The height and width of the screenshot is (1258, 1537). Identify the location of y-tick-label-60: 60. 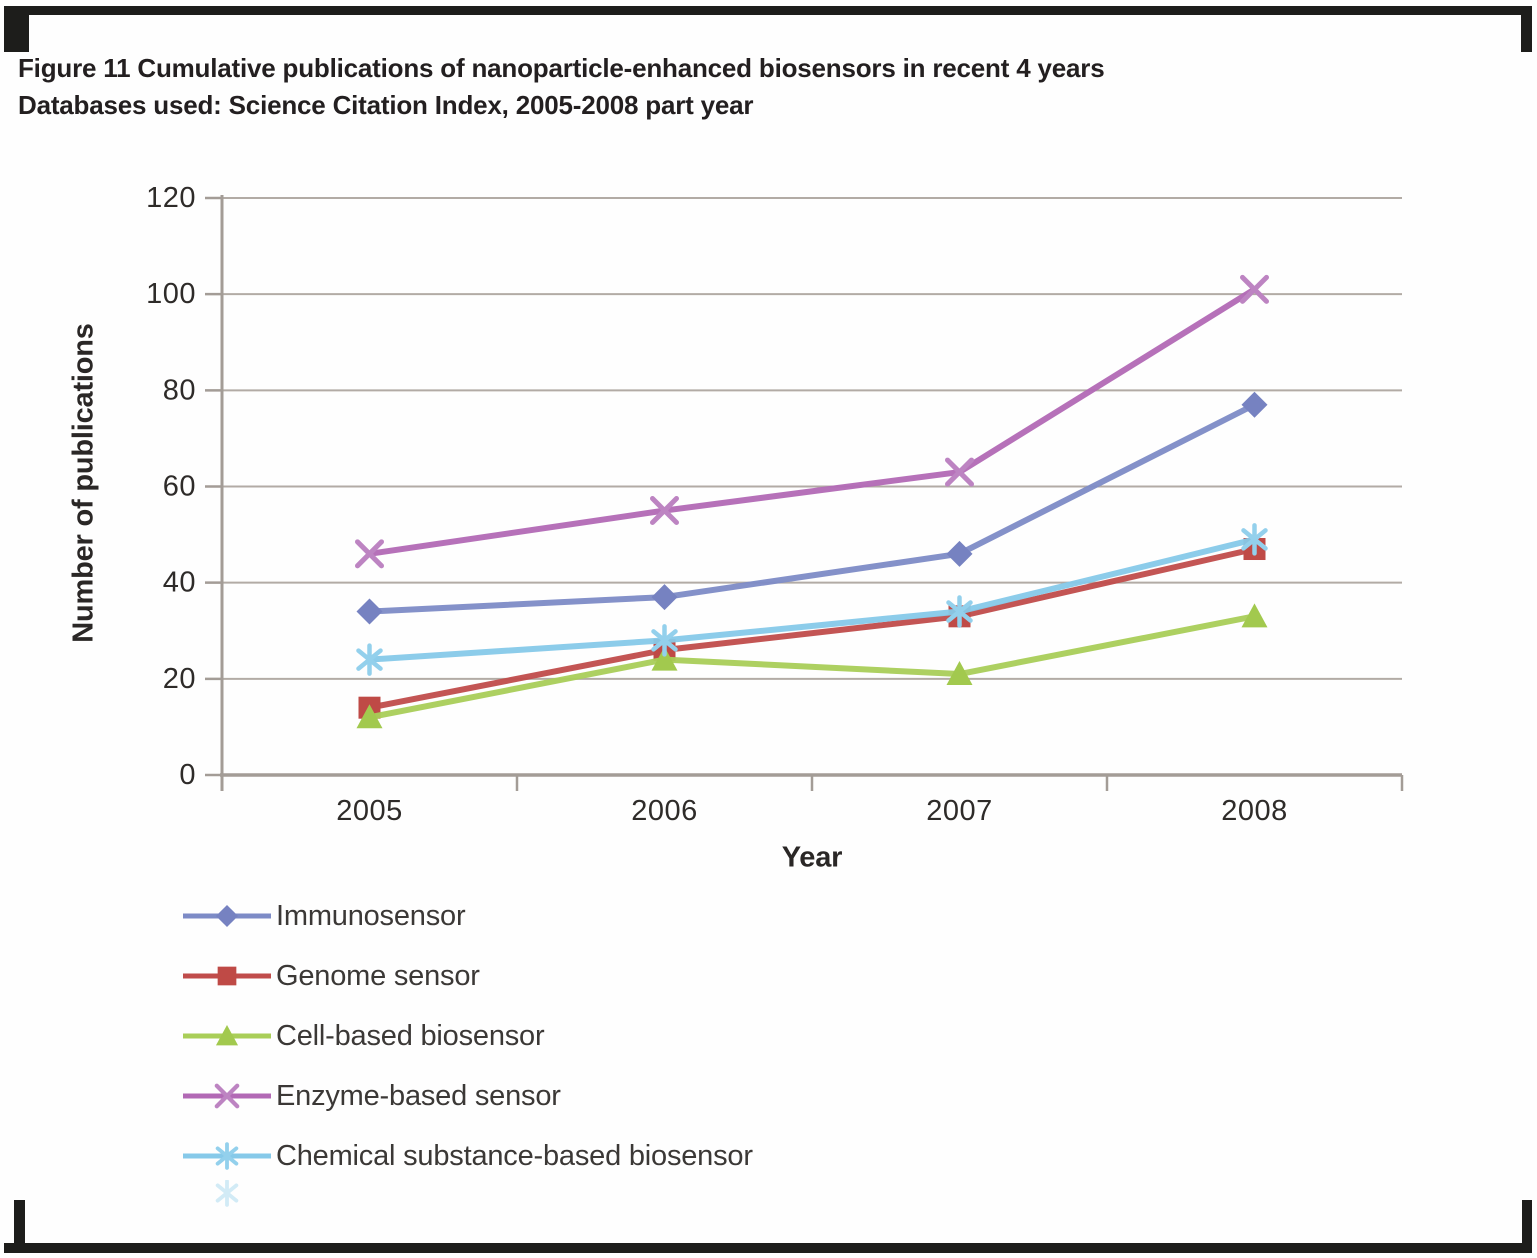
(179, 487).